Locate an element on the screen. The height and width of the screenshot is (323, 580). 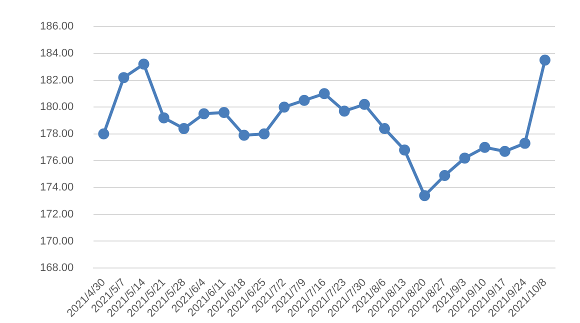
y-tick-label: 174.00 is located at coordinates (57, 188).